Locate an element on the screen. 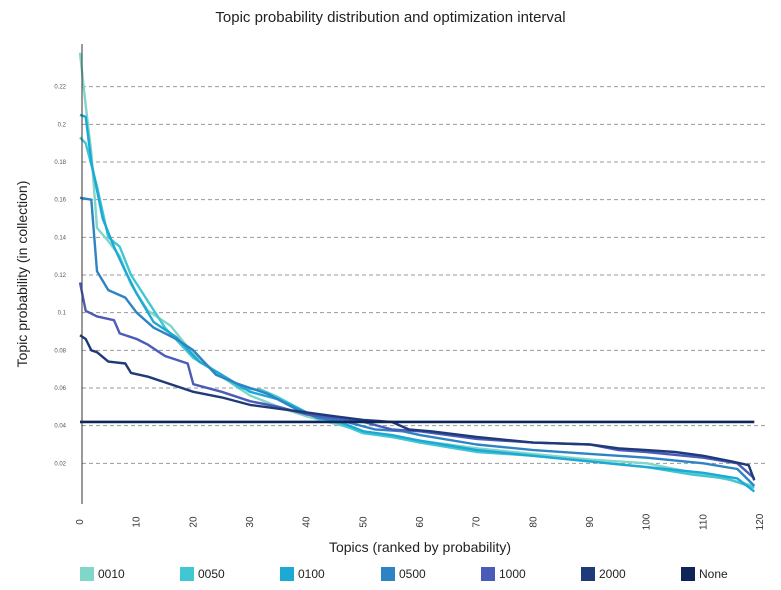 This screenshot has height=590, width=781. legend-label: 1000 is located at coordinates (512, 574).